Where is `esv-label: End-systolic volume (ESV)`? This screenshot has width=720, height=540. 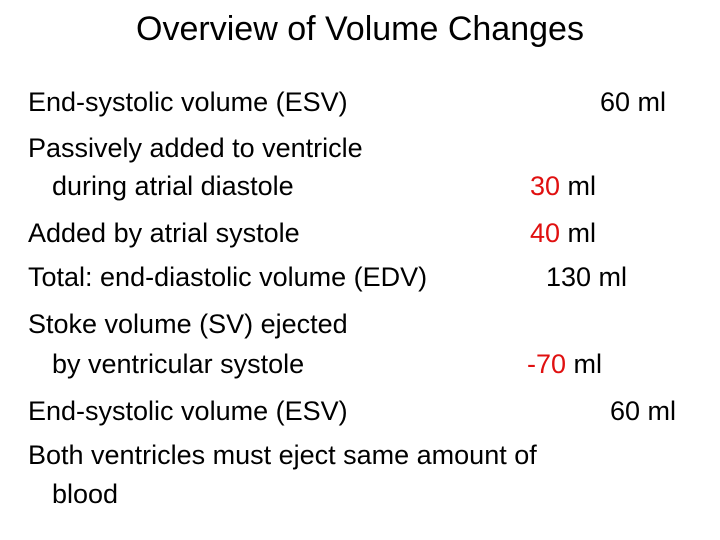
esv-label: End-systolic volume (ESV) is located at coordinates (188, 102).